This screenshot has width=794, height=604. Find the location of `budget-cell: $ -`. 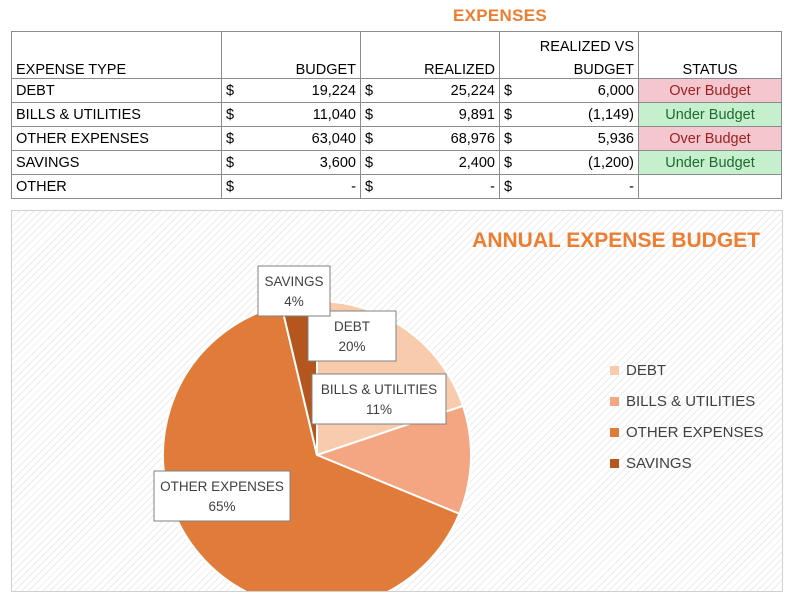

budget-cell: $ - is located at coordinates (291, 186).